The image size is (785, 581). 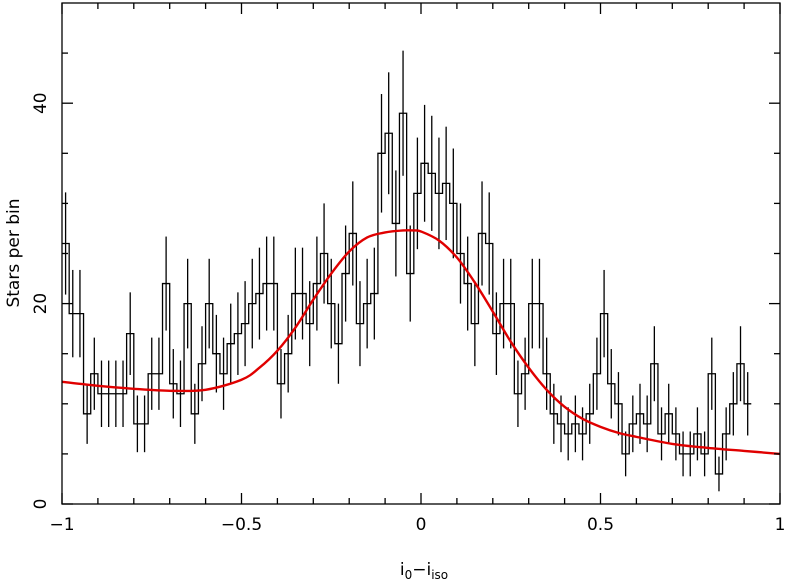 What do you see at coordinates (421, 525) in the screenshot?
I see `x-tick-label: 0` at bounding box center [421, 525].